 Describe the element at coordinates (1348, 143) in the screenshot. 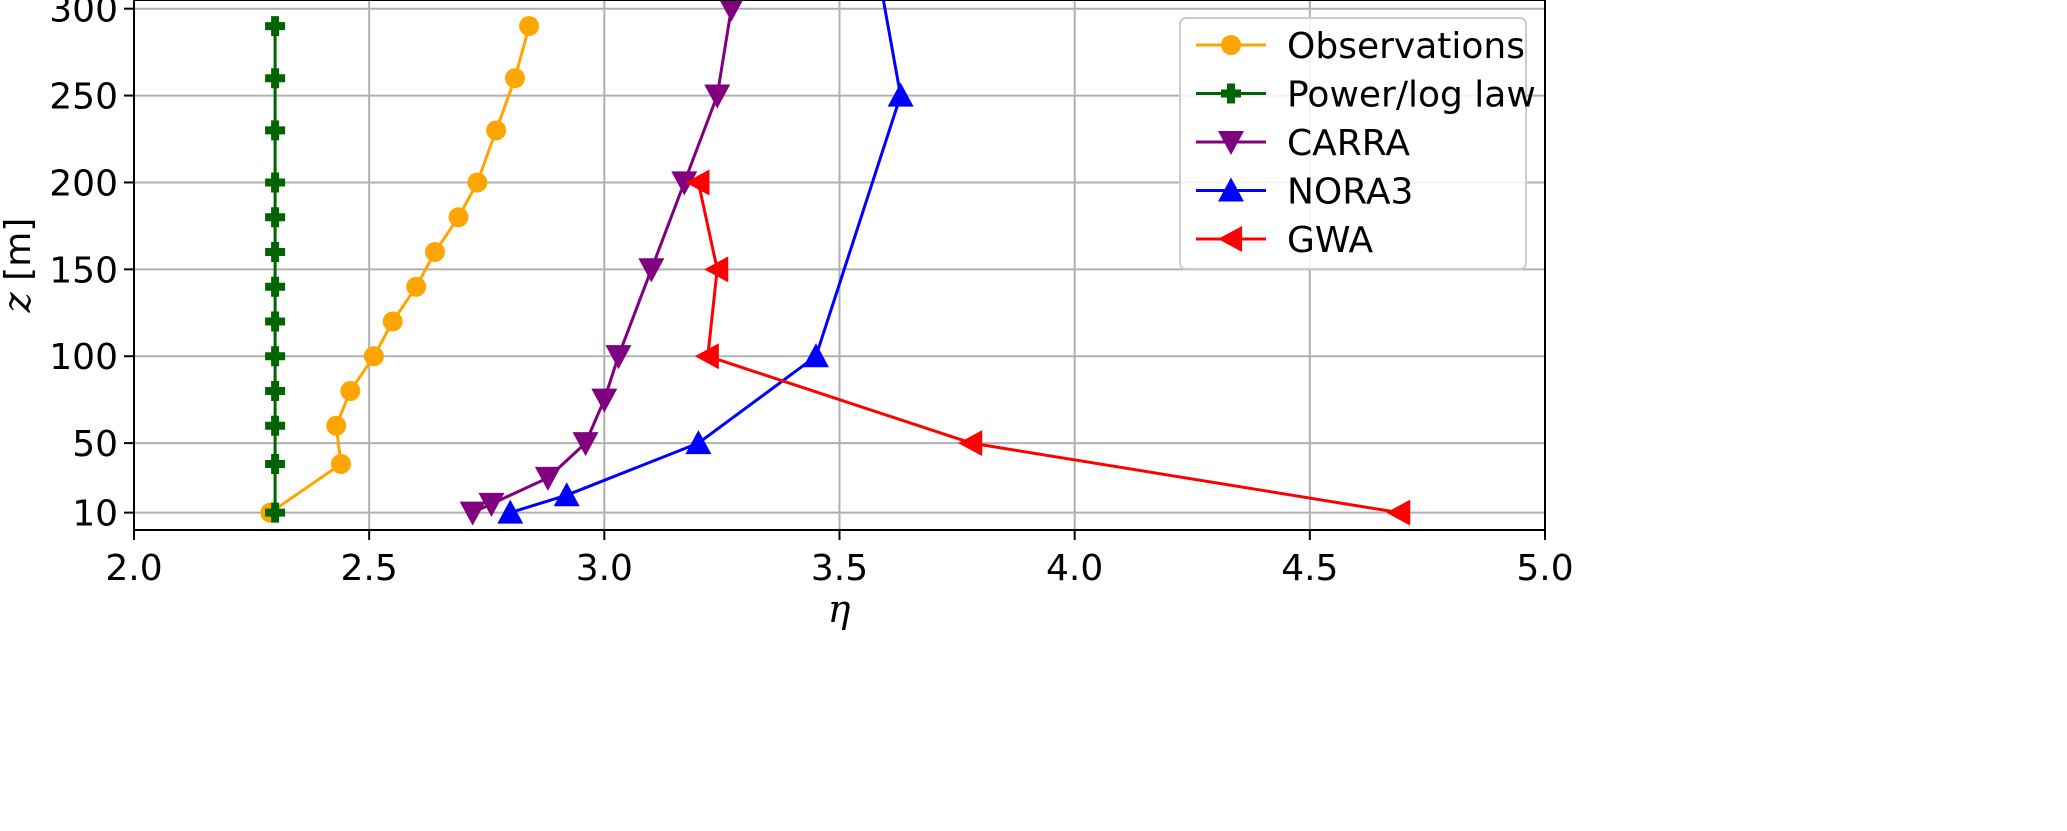

I see `legend-label: CARRA` at that location.